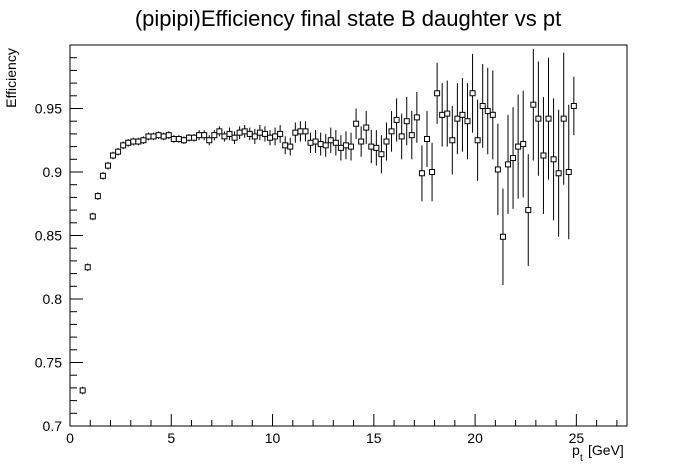 This screenshot has height=472, width=696. What do you see at coordinates (576, 450) in the screenshot?
I see `x-axis-label-symbol: p` at bounding box center [576, 450].